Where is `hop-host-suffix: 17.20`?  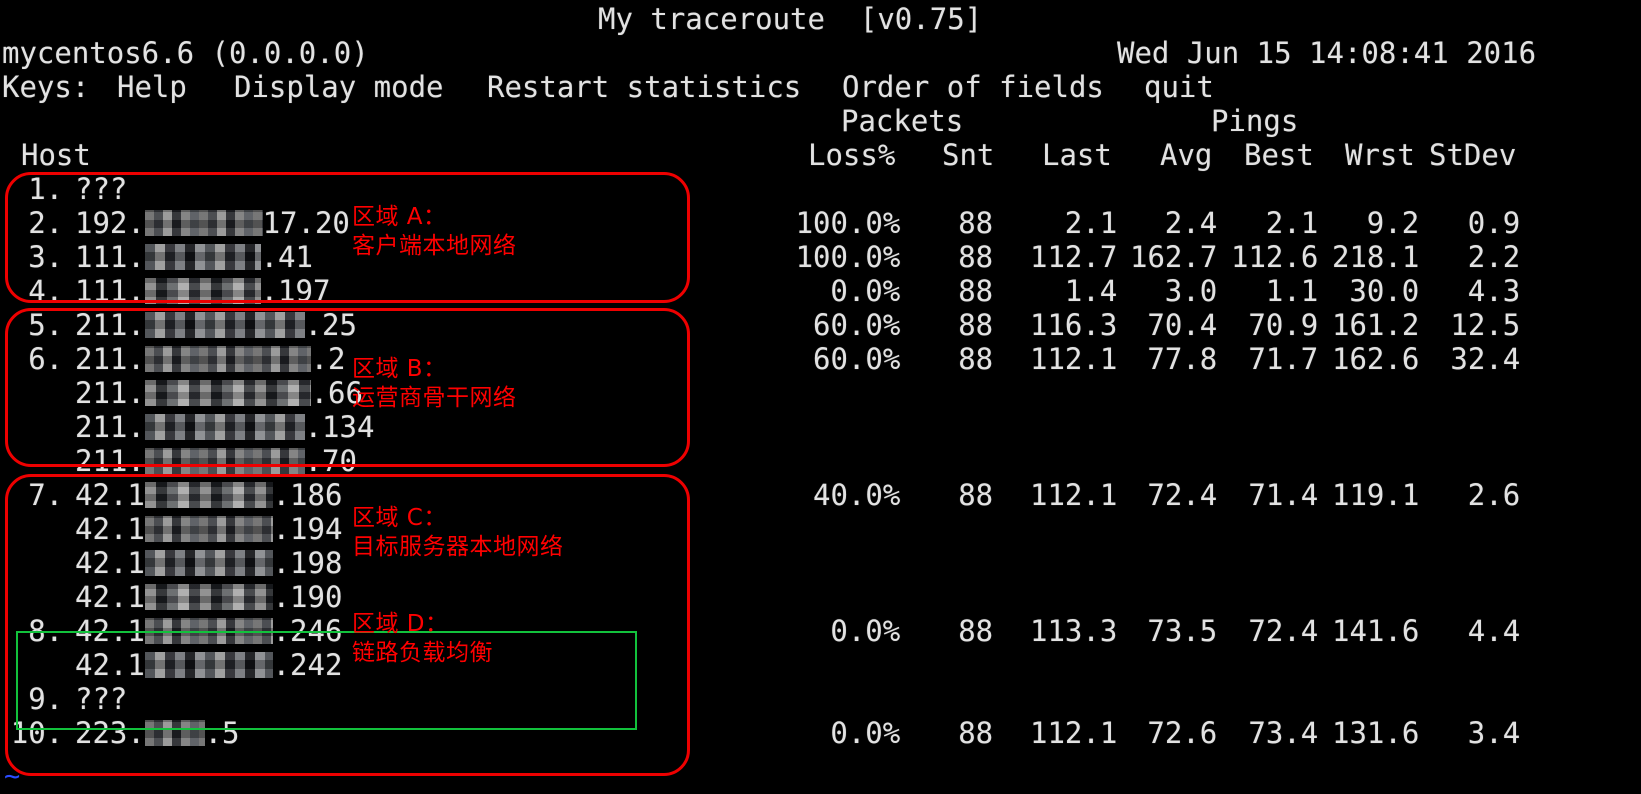 hop-host-suffix: 17.20 is located at coordinates (306, 223).